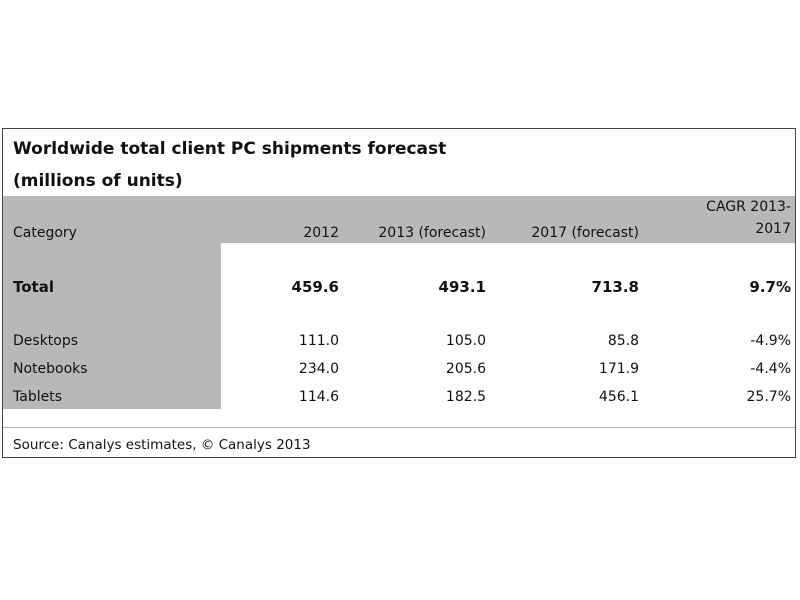 This screenshot has height=600, width=800. I want to click on value-cell: 456.1, so click(618, 397).